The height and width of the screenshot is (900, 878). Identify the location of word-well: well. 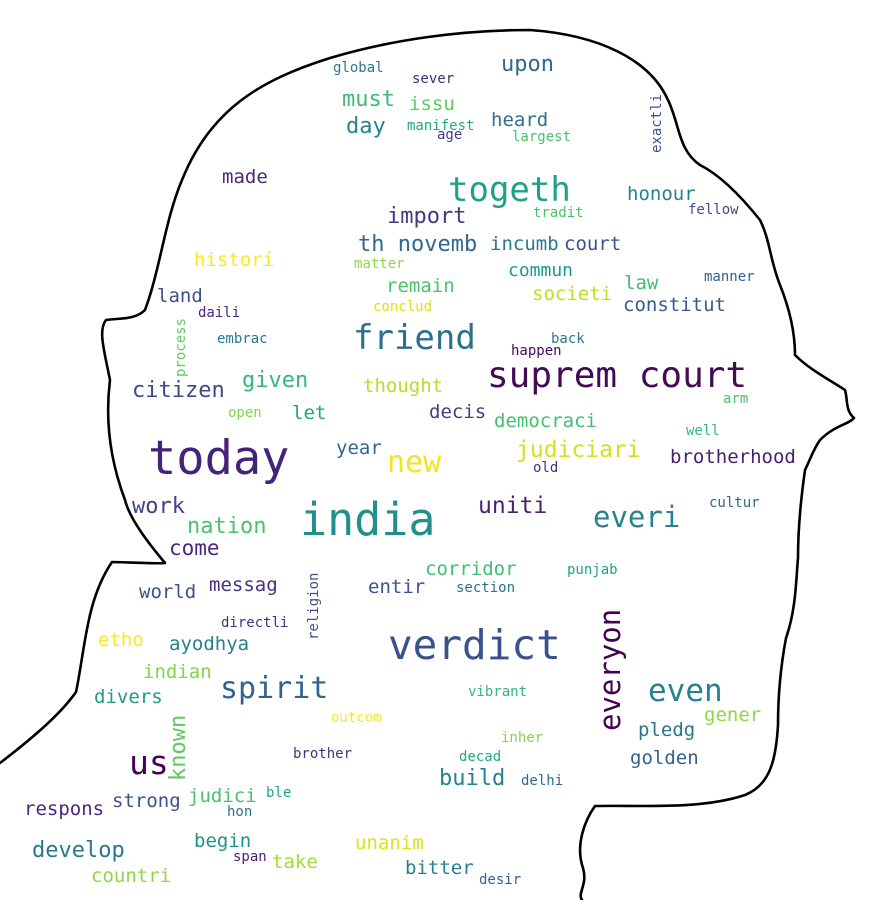
(703, 431).